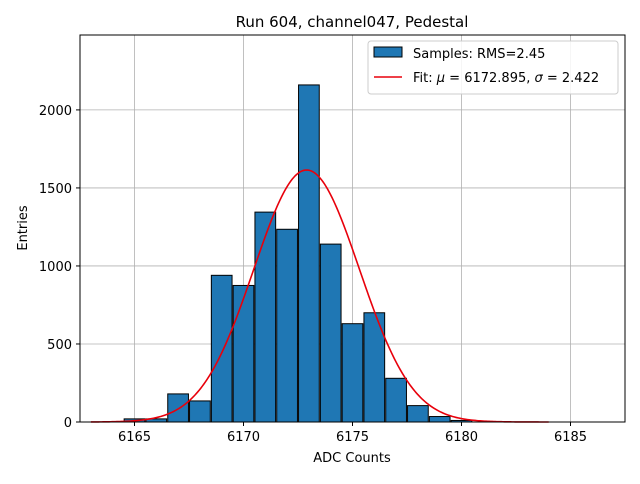  I want to click on x-tick-label: 6175, so click(352, 437).